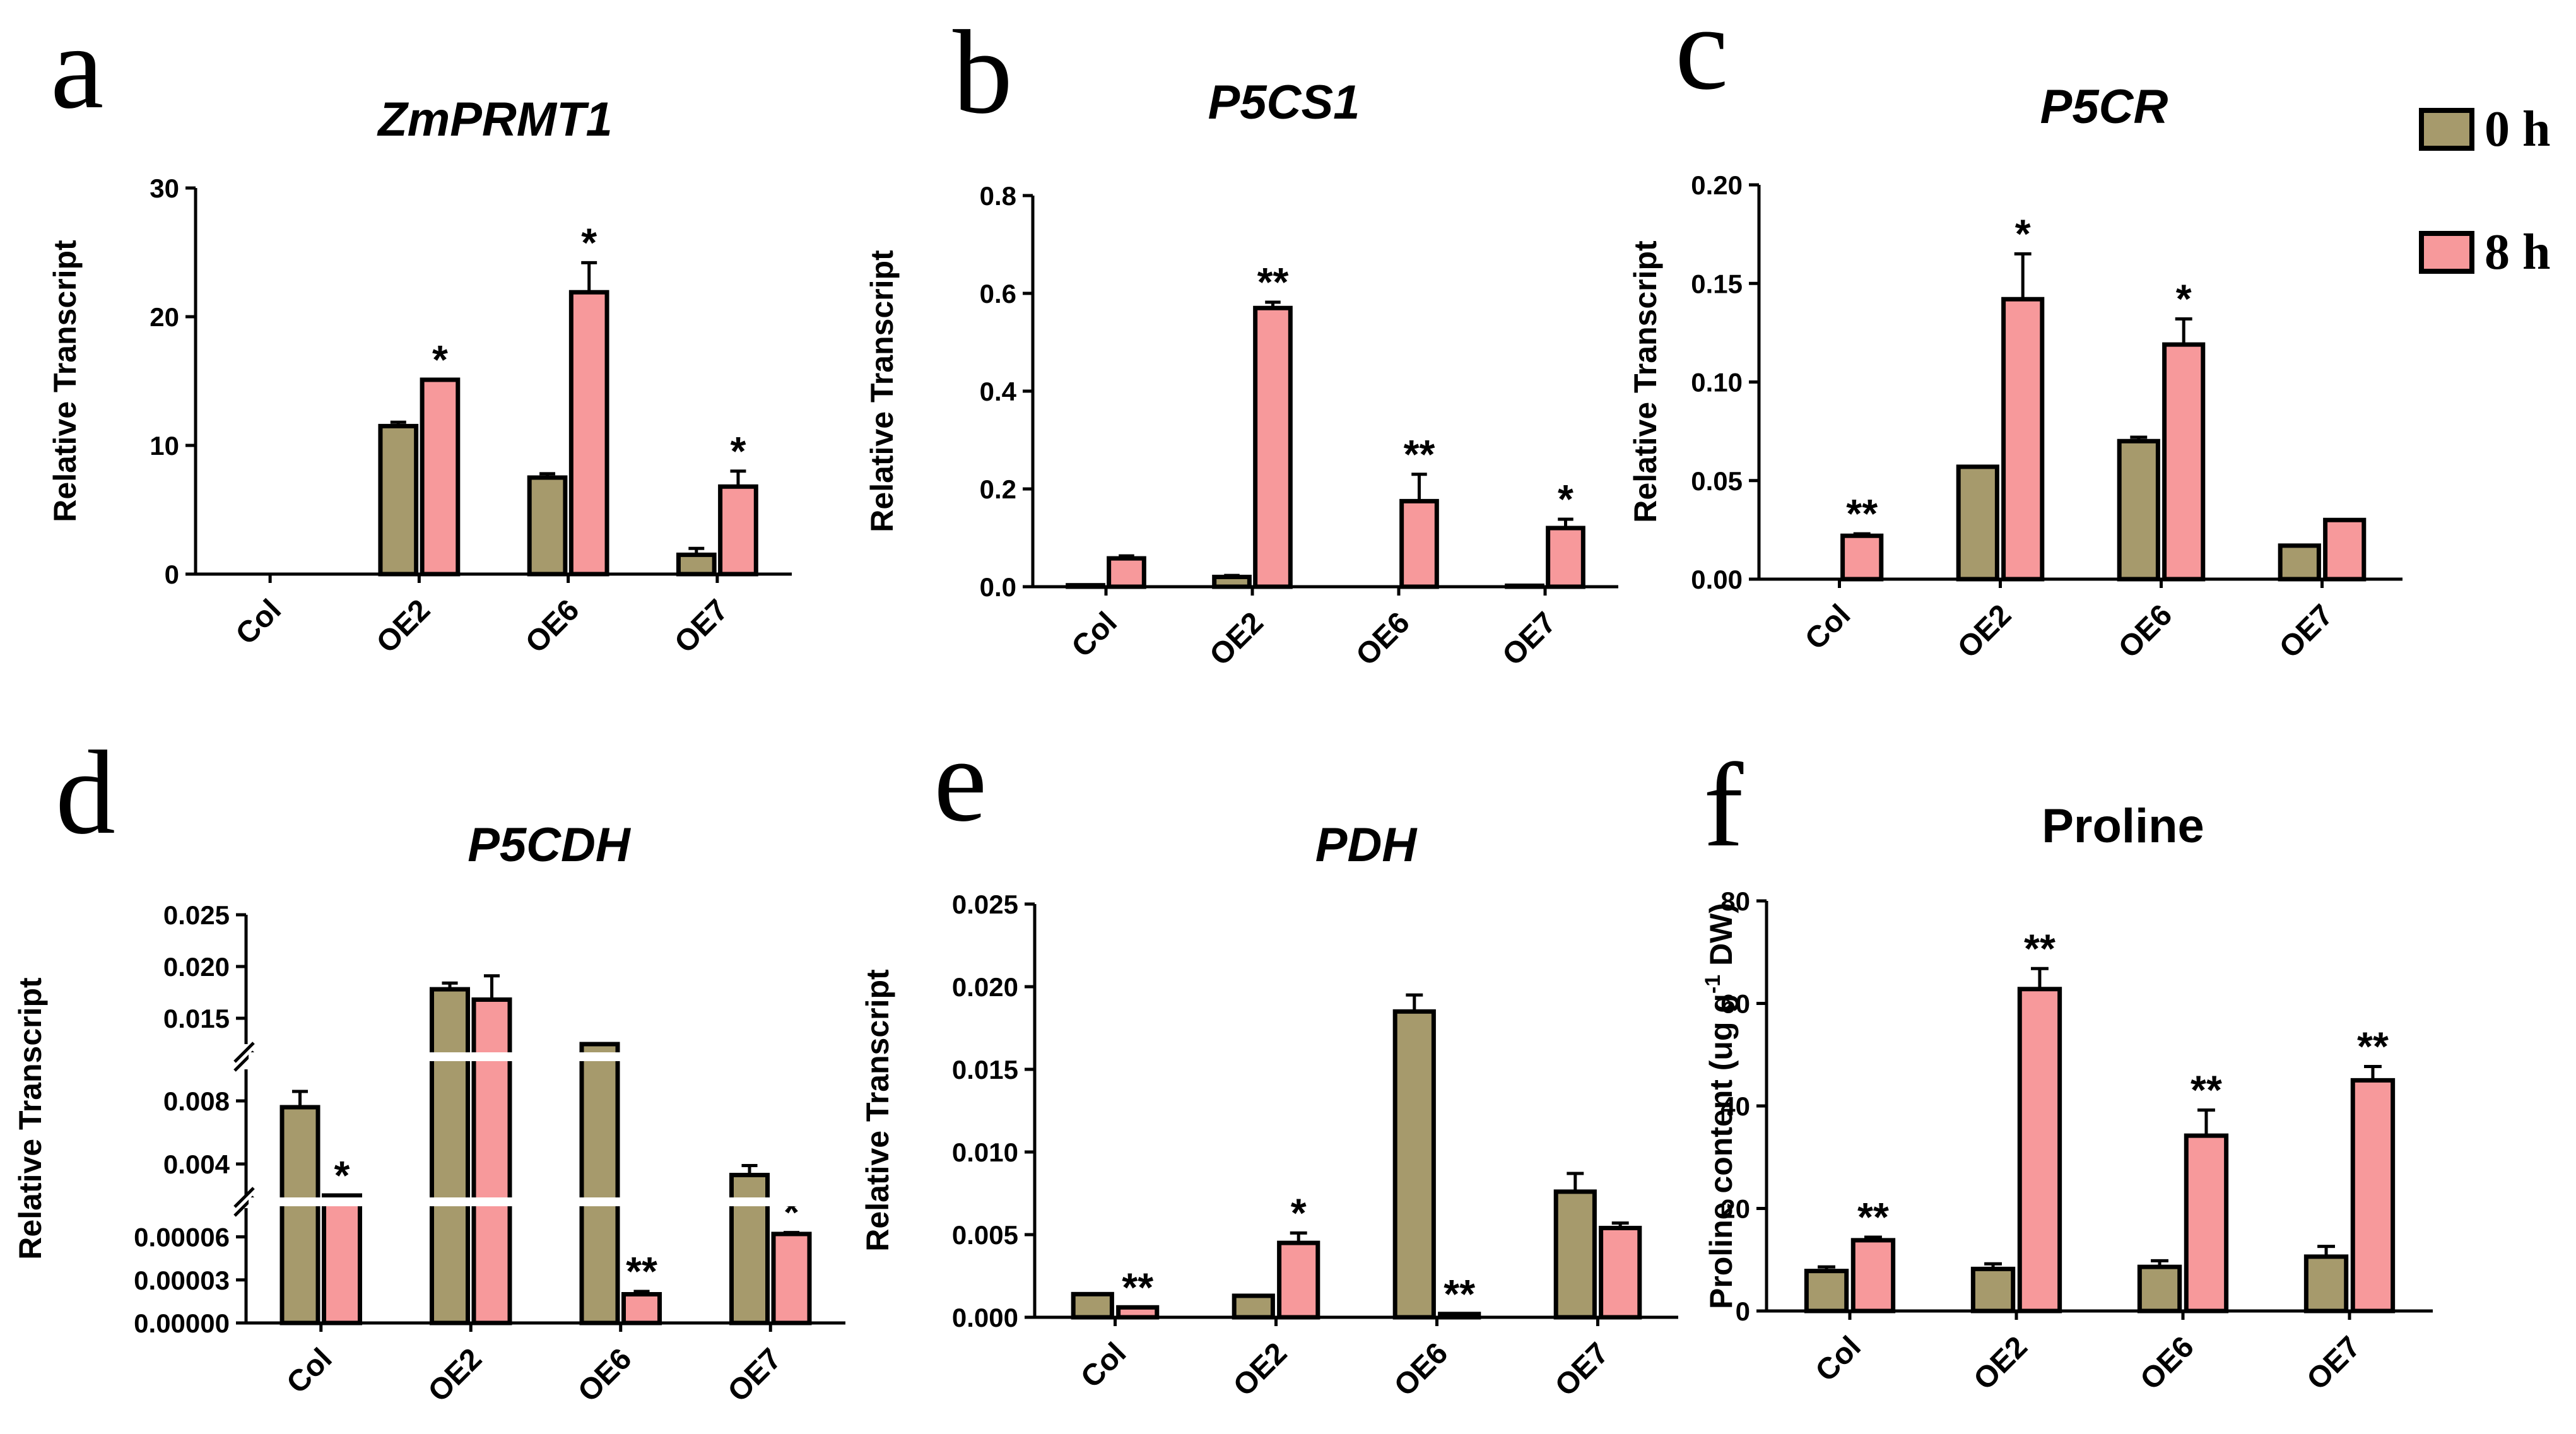 The height and width of the screenshot is (1434, 2576). What do you see at coordinates (1735, 1004) in the screenshot?
I see `y-tick-label: 60` at bounding box center [1735, 1004].